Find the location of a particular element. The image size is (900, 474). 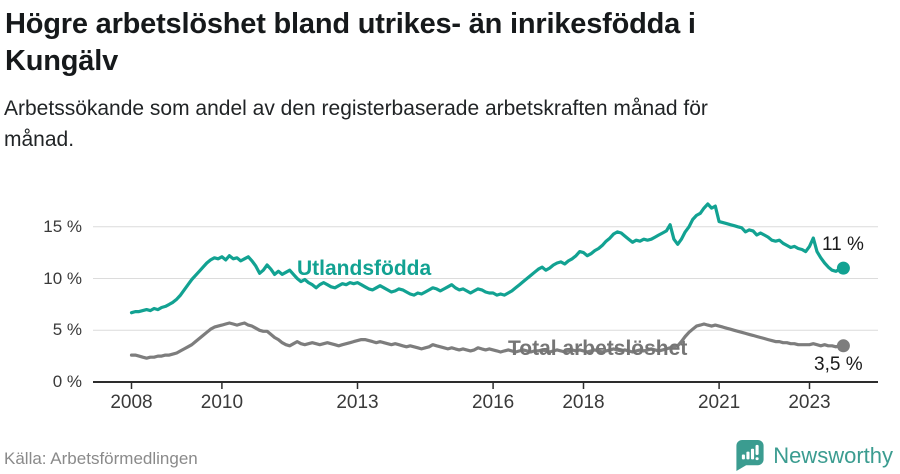

newsworthy-logo-icon is located at coordinates (750, 455).